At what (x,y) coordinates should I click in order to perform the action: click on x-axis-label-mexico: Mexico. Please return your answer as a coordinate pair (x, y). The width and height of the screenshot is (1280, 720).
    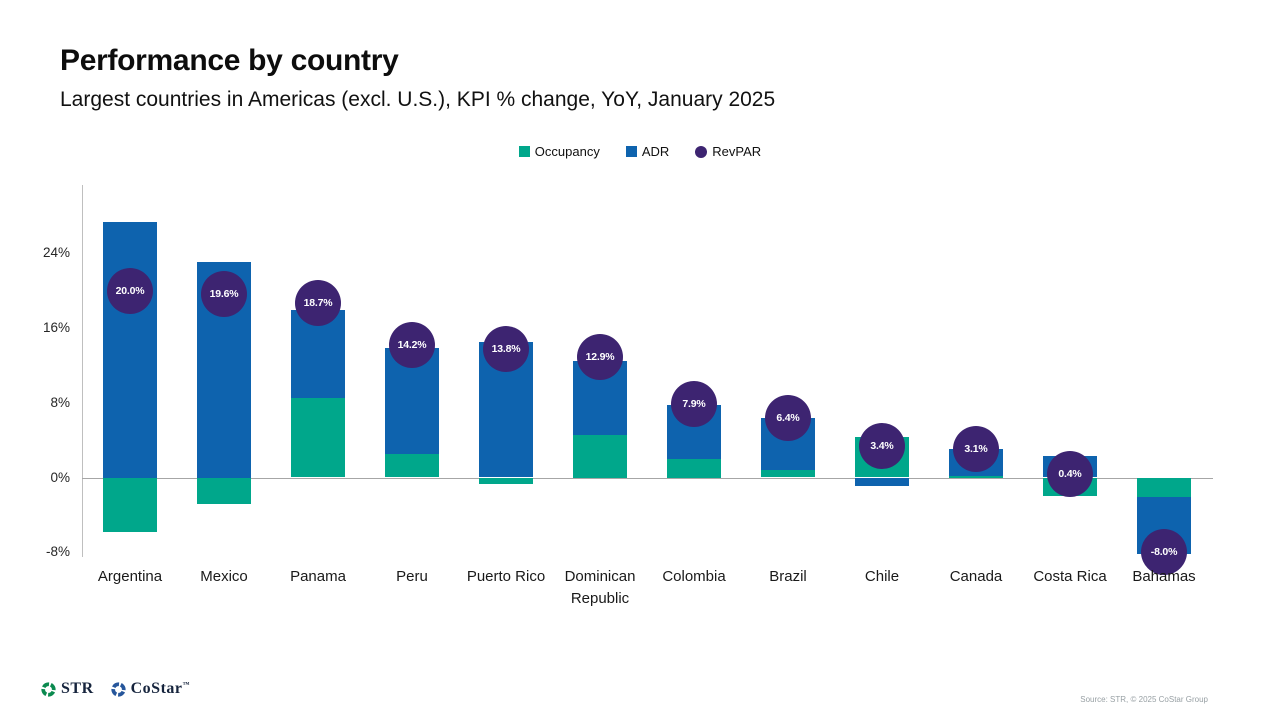
    Looking at the image, I should click on (224, 576).